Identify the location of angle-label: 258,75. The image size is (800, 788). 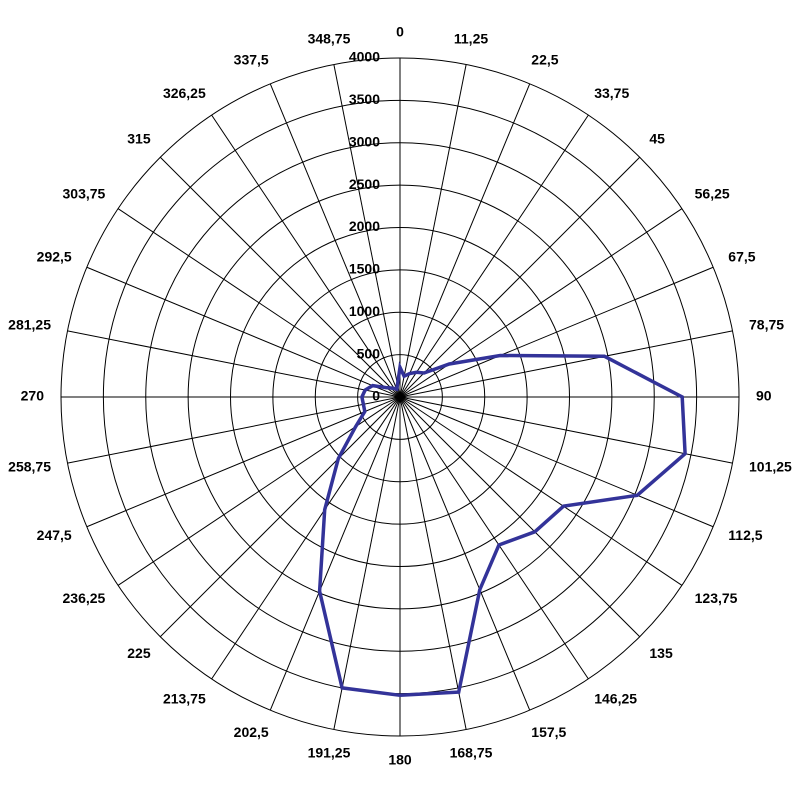
(29, 467).